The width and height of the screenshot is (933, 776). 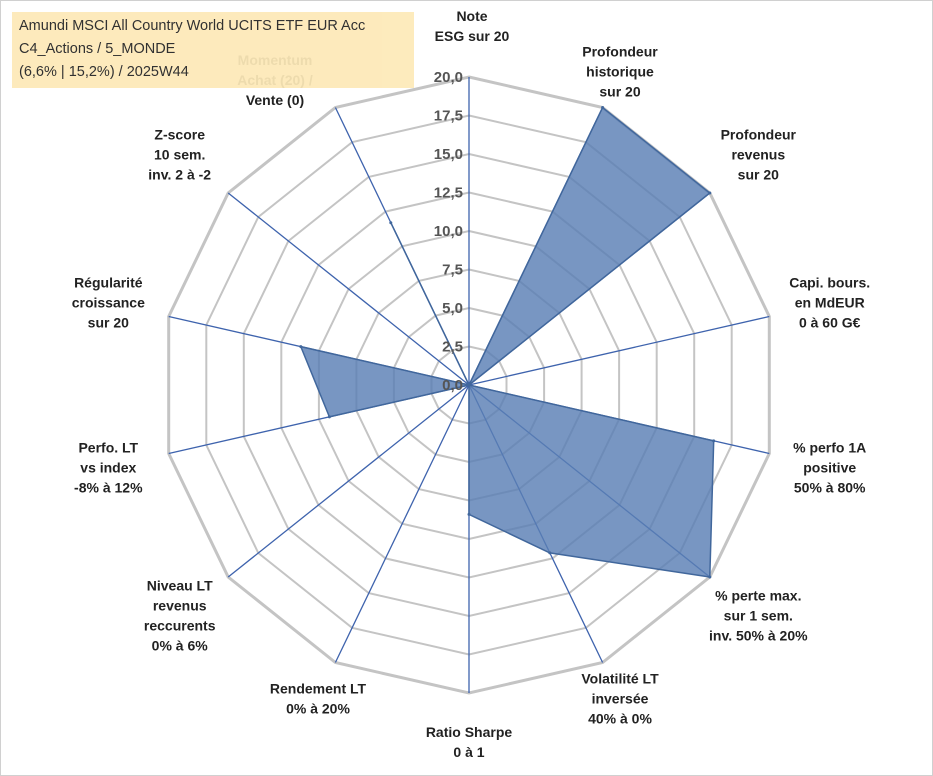 What do you see at coordinates (108, 467) in the screenshot?
I see `axis-label-10-line-1: vs index` at bounding box center [108, 467].